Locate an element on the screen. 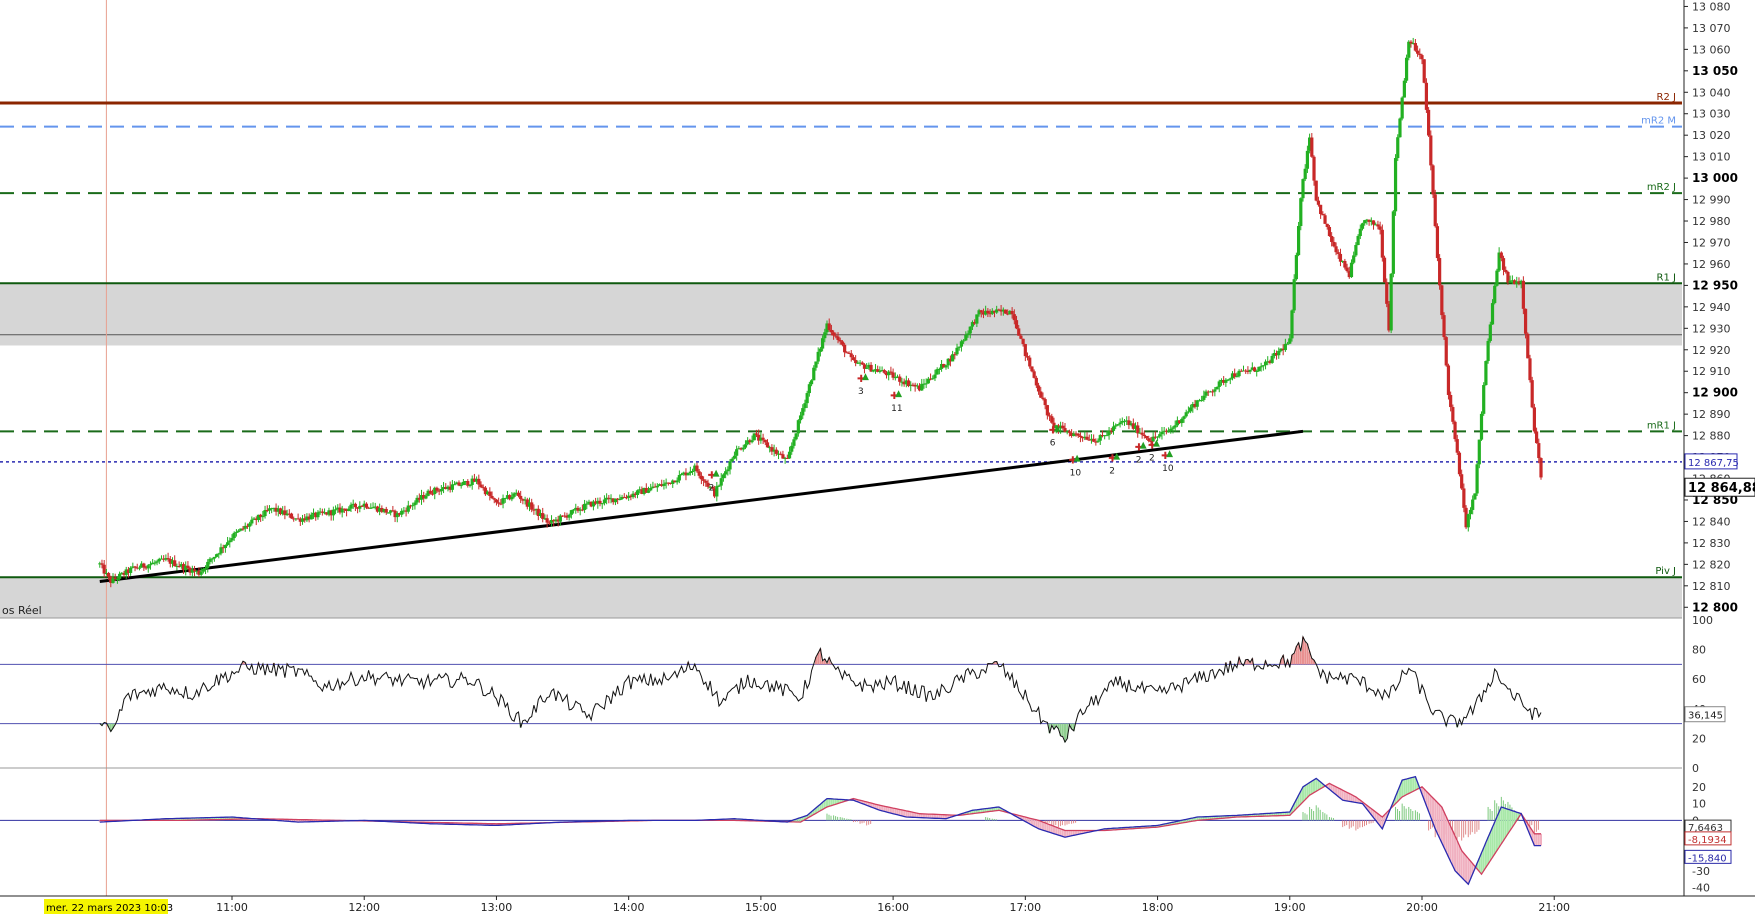 This screenshot has height=919, width=1755. price-tick-label: 12 920 is located at coordinates (1711, 350).